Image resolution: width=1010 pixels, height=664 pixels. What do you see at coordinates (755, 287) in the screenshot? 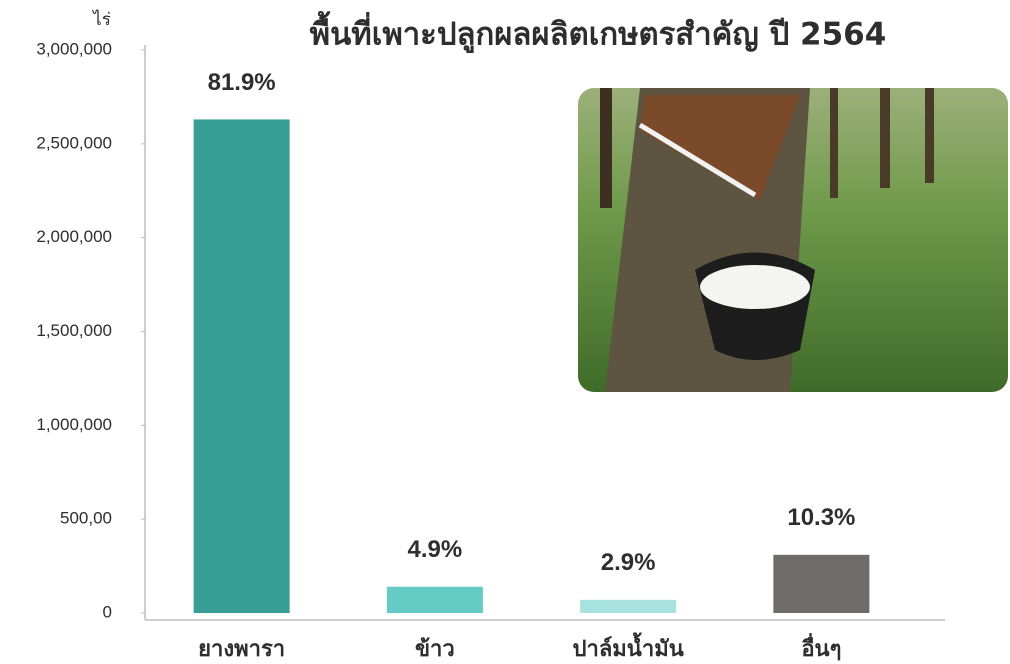
I see `latex` at bounding box center [755, 287].